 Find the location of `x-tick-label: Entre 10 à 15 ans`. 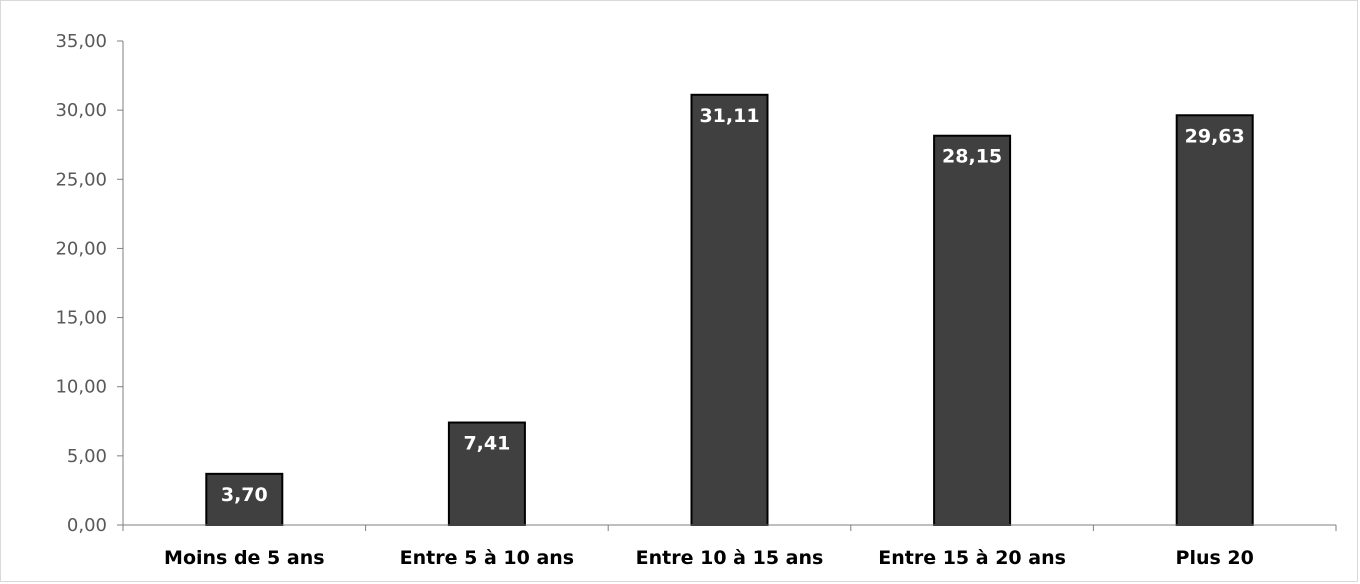

x-tick-label: Entre 10 à 15 ans is located at coordinates (730, 558).